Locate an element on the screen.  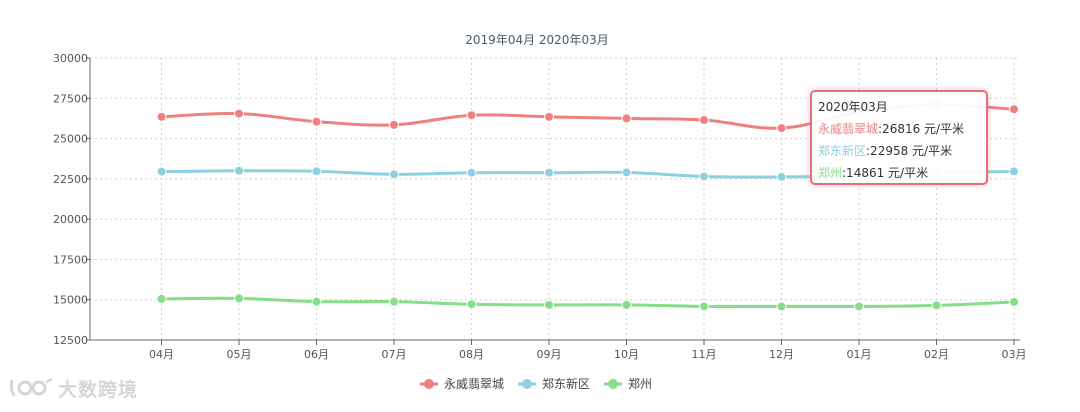
y-tick-label: 17500 is located at coordinates (70, 259).